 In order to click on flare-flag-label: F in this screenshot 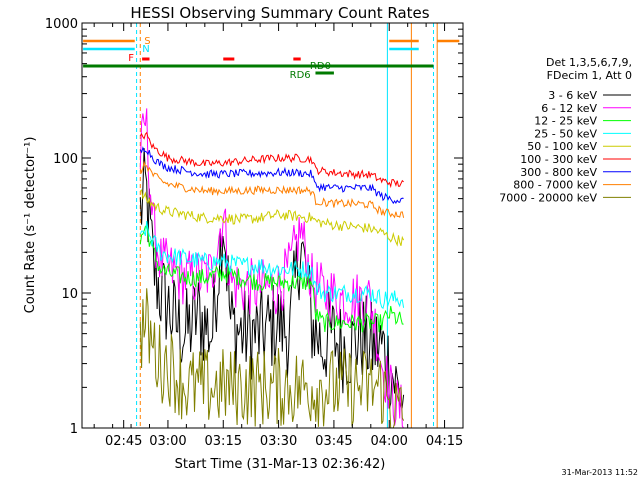, I will do `click(131, 58)`.